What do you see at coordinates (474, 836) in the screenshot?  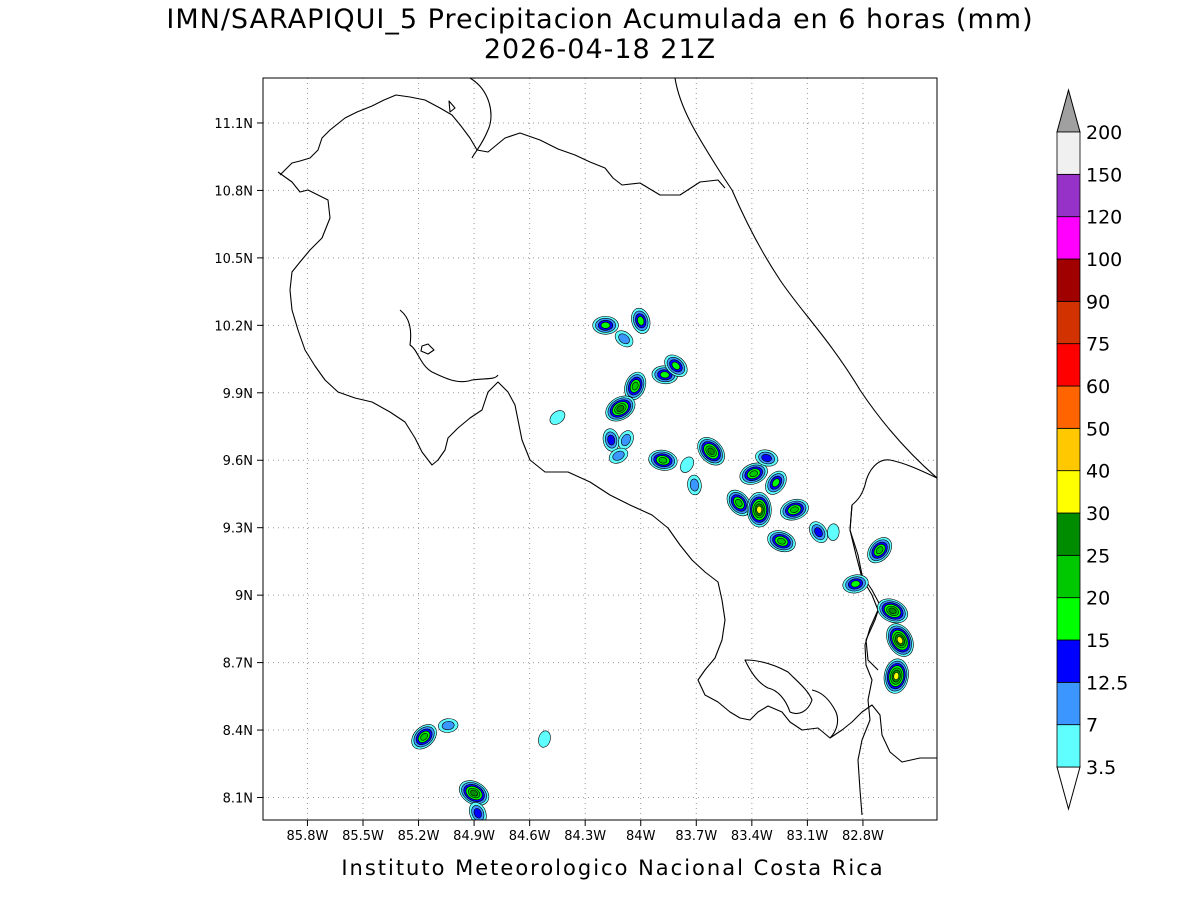 I see `lon-tick-label: 84.9W` at bounding box center [474, 836].